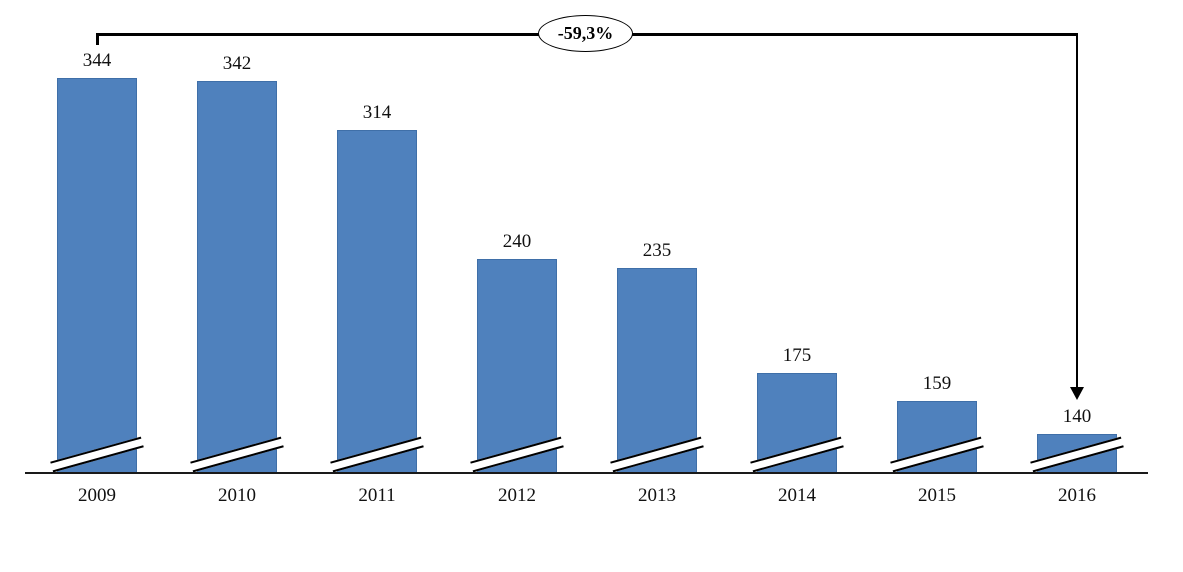 Image resolution: width=1183 pixels, height=572 pixels. I want to click on x-axis-tick-label: 2009, so click(97, 495).